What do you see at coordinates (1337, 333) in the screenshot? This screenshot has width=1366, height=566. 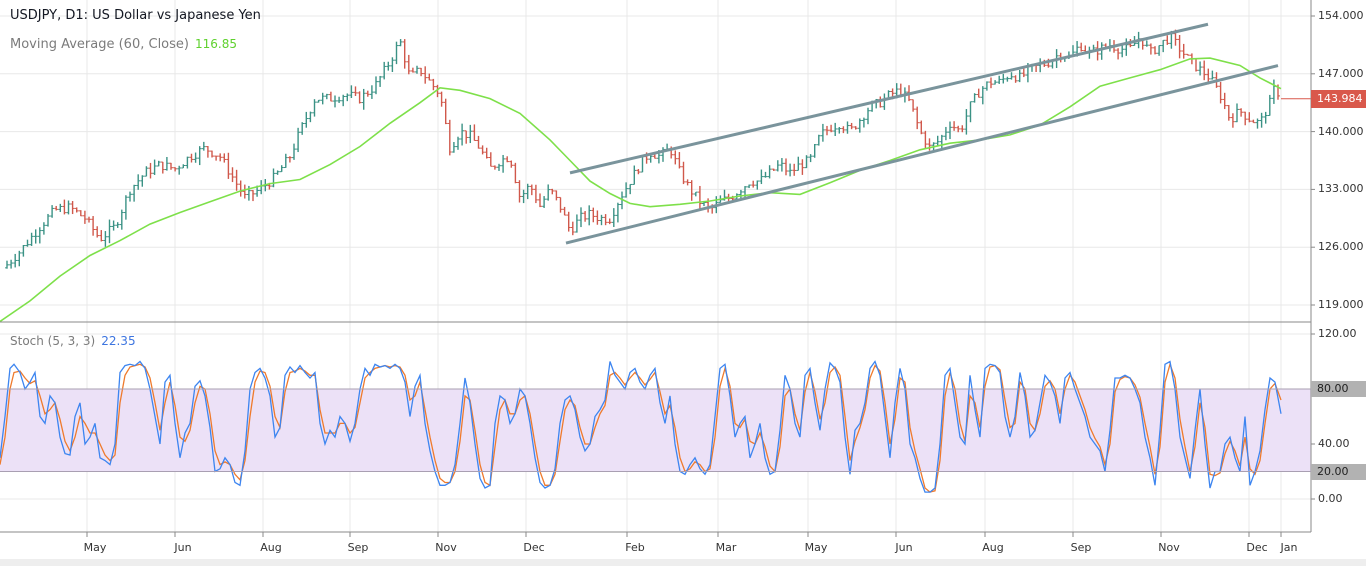 I see `stoch-axis-label: 120.00` at bounding box center [1337, 333].